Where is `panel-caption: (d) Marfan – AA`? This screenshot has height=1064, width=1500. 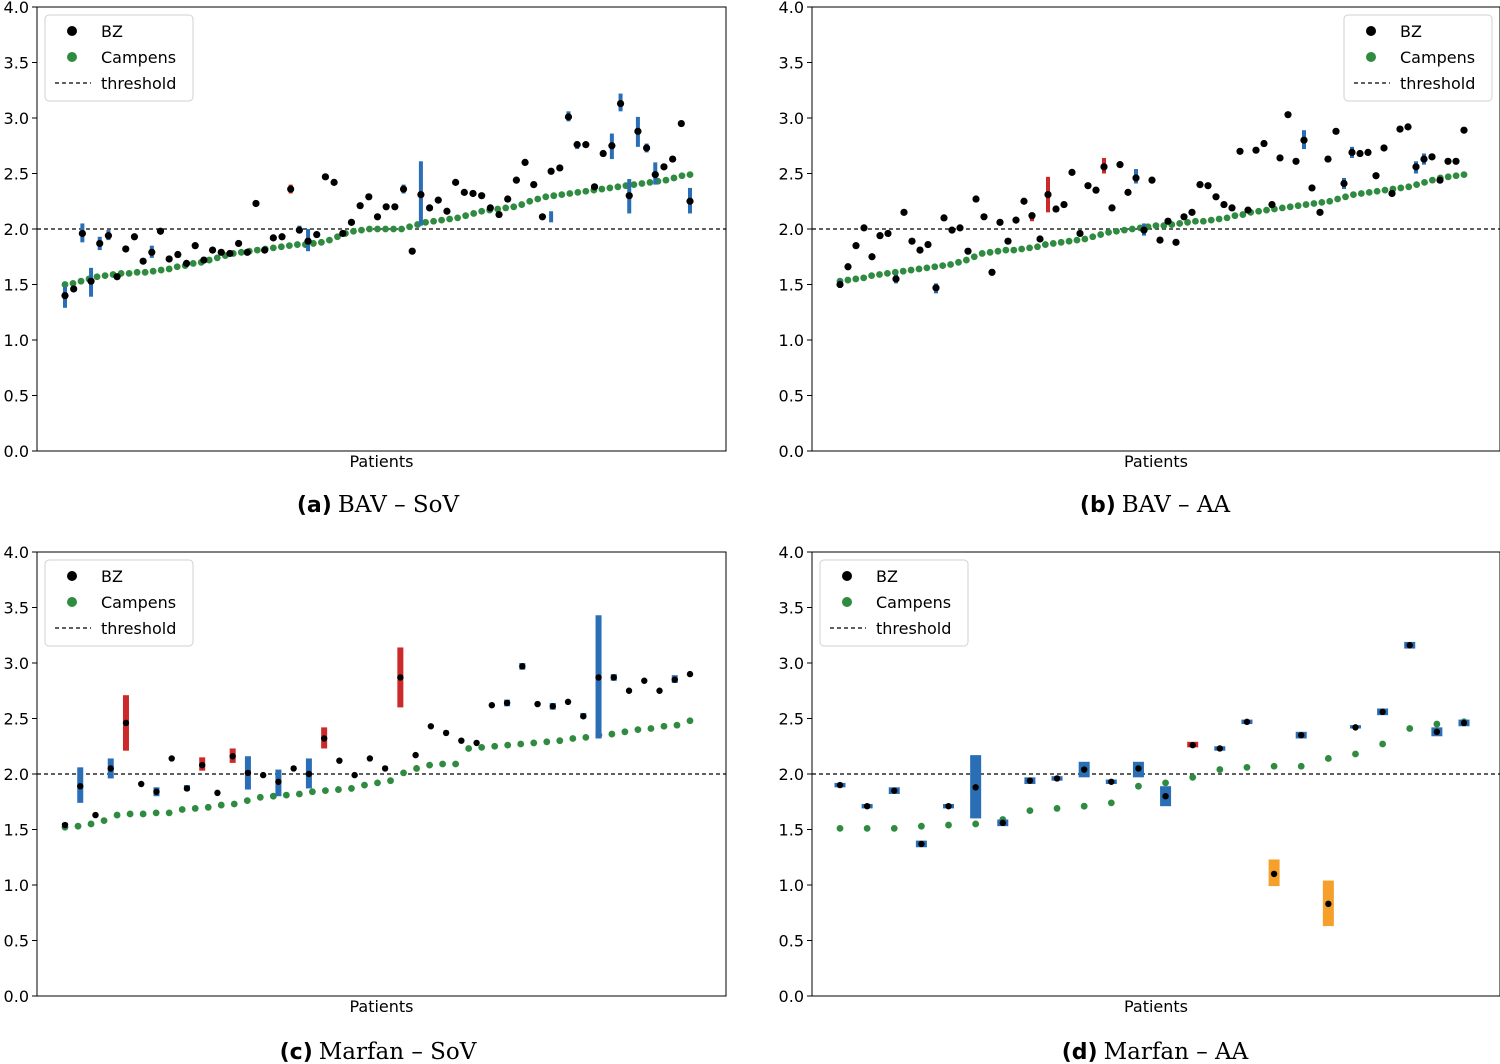
panel-caption: (d) Marfan – AA is located at coordinates (1155, 1051).